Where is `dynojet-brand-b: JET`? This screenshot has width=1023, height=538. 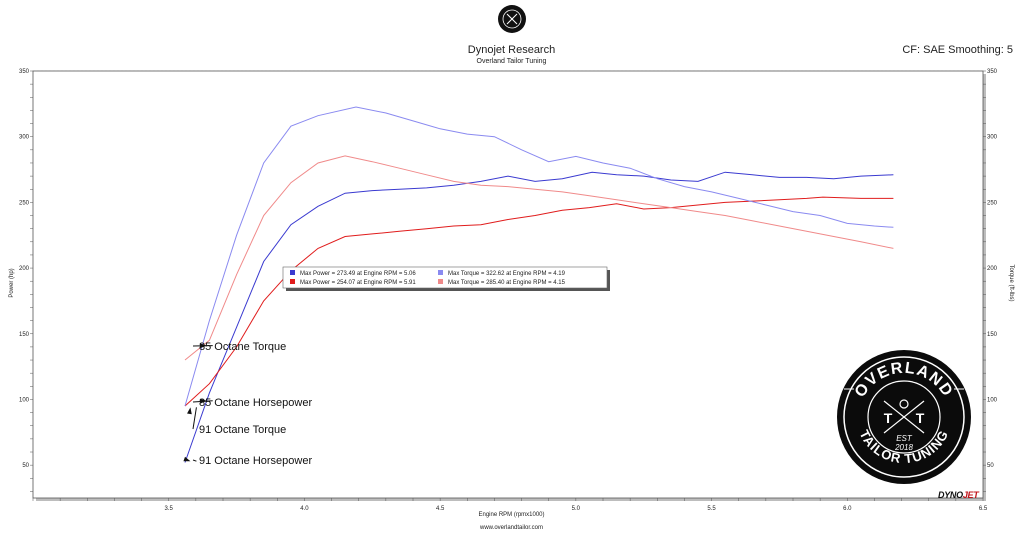 dynojet-brand-b: JET is located at coordinates (970, 495).